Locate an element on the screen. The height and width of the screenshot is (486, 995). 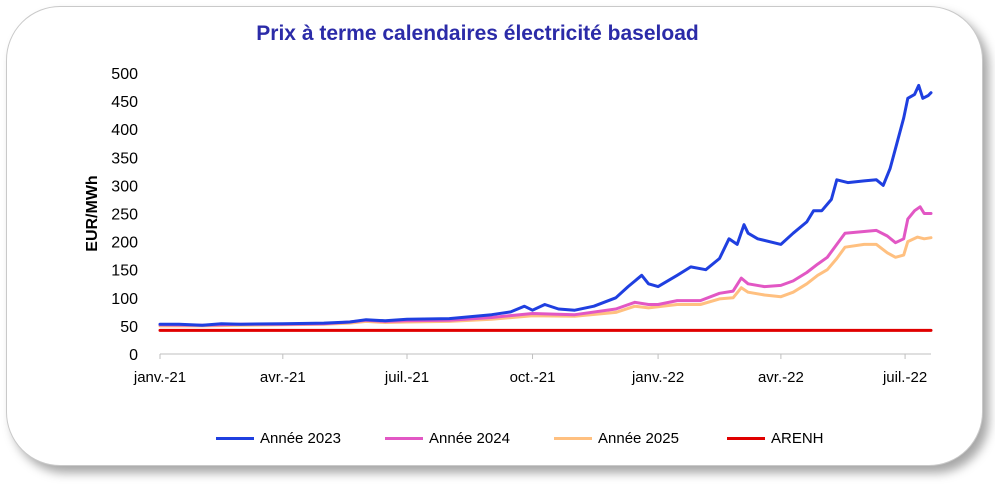
y-tick-label: 50 is located at coordinates (129, 327).